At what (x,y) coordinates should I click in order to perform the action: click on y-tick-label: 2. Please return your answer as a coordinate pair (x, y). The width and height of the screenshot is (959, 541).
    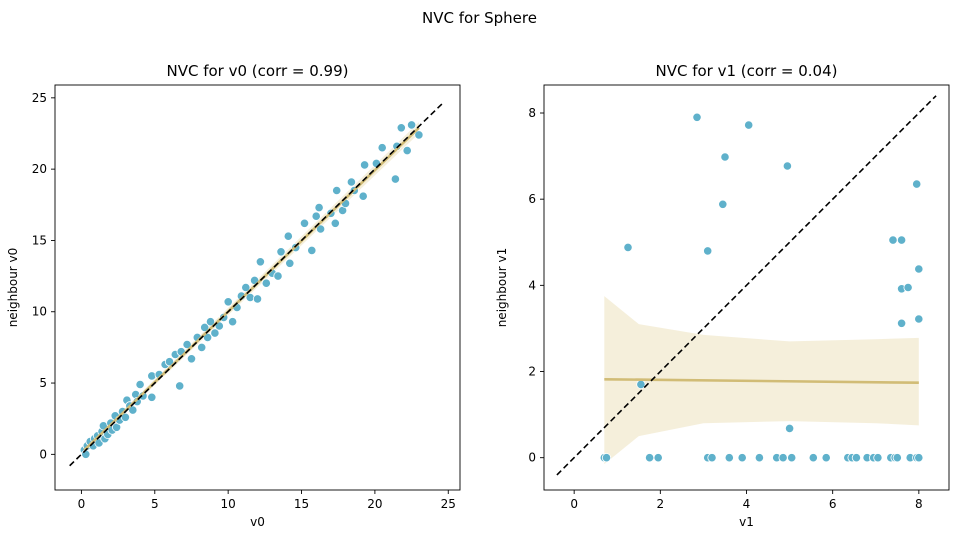
    Looking at the image, I should click on (532, 372).